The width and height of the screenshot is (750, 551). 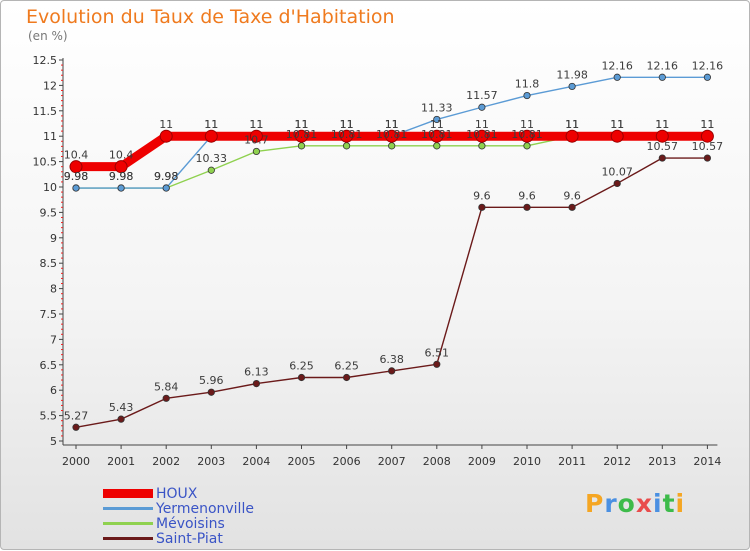 What do you see at coordinates (707, 461) in the screenshot?
I see `x-tick-label: 2014` at bounding box center [707, 461].